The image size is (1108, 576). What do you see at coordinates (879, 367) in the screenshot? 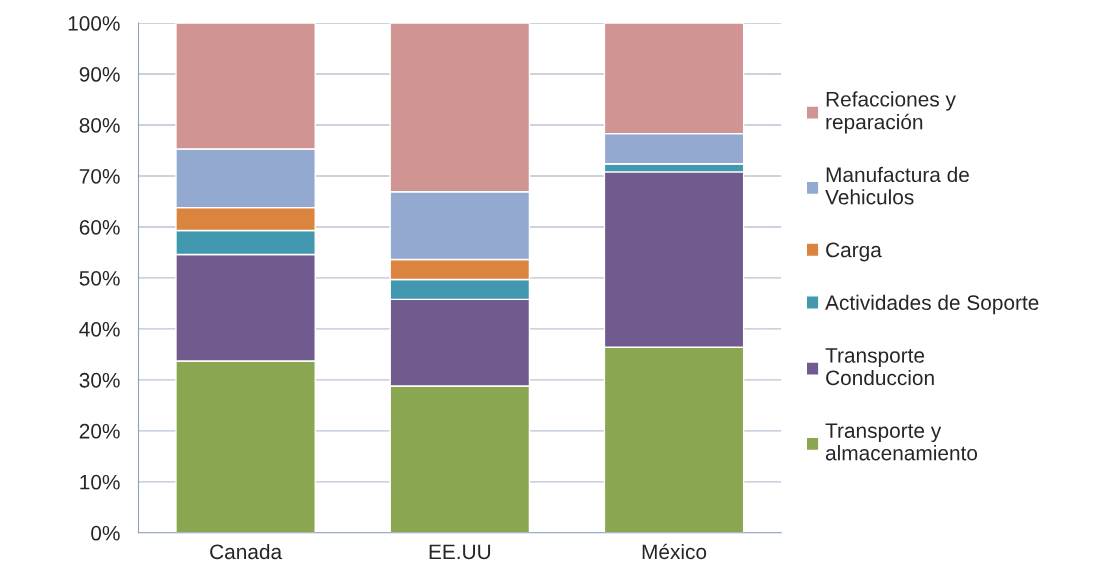
I see `legend-label: Transporte Conduccion` at bounding box center [879, 367].